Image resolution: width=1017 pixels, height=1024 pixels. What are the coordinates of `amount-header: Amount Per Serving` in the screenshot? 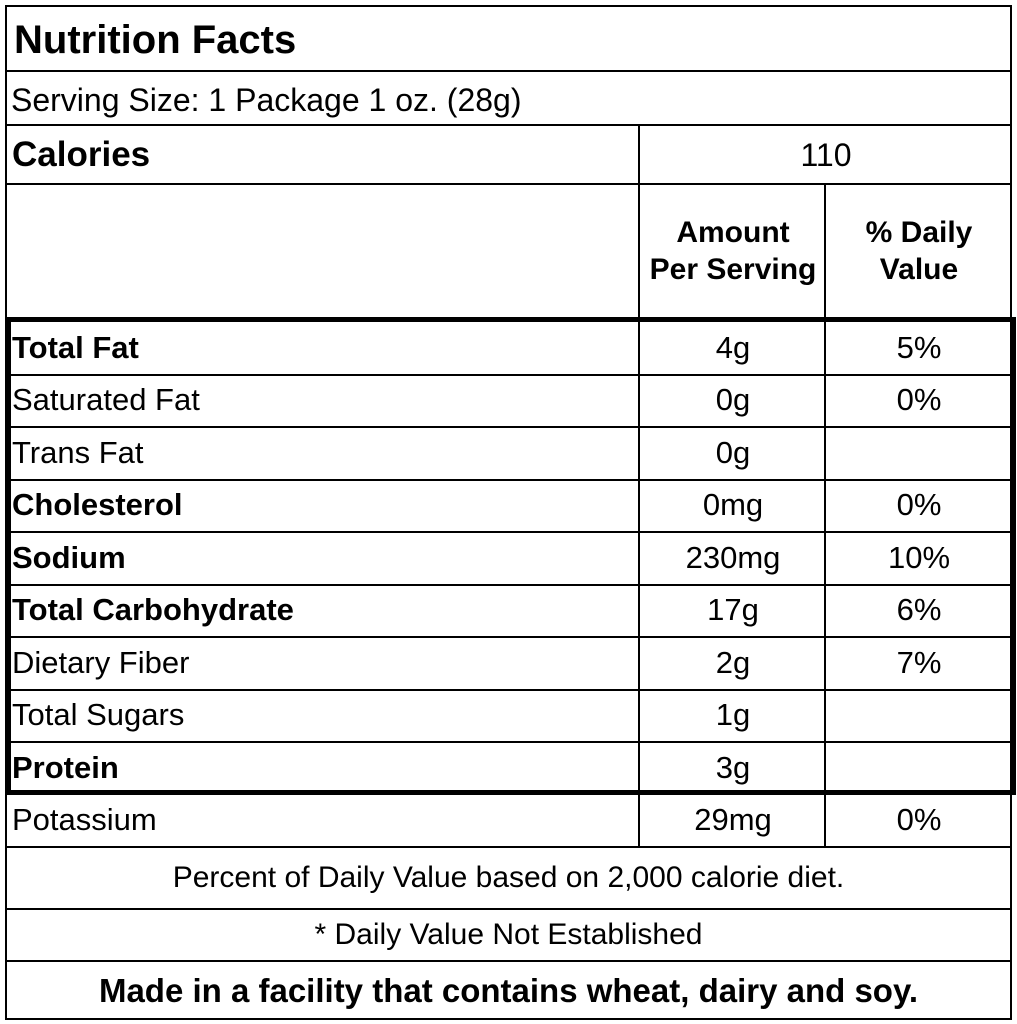 It's located at (733, 251).